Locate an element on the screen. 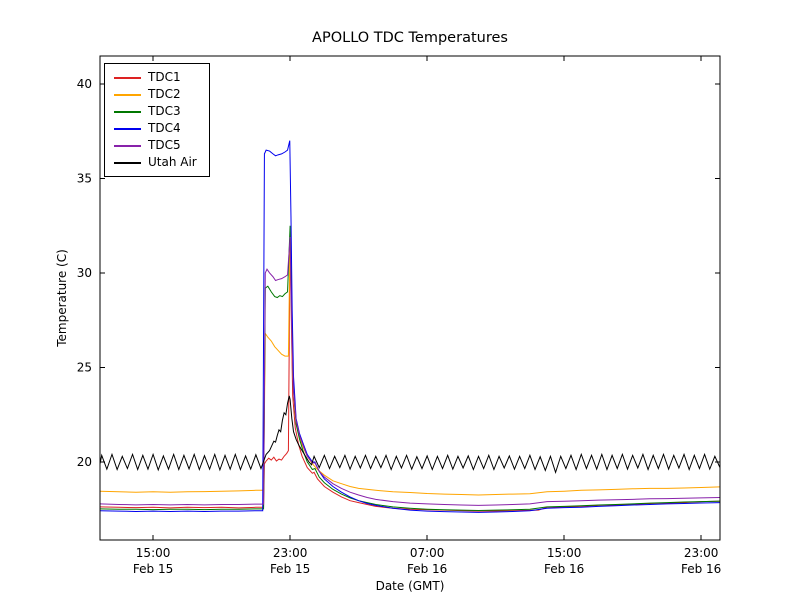 This screenshot has width=800, height=600. y-tick-label: 20 is located at coordinates (84, 462).